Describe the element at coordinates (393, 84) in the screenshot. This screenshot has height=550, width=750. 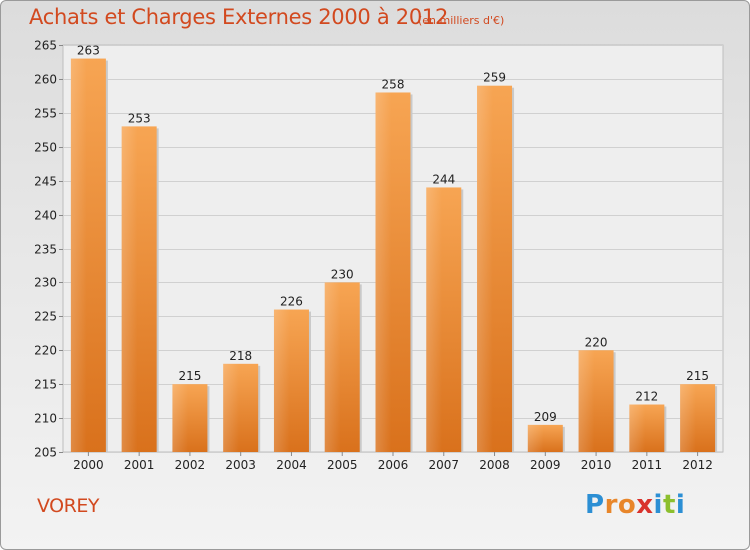
I see `data-label: 258` at that location.